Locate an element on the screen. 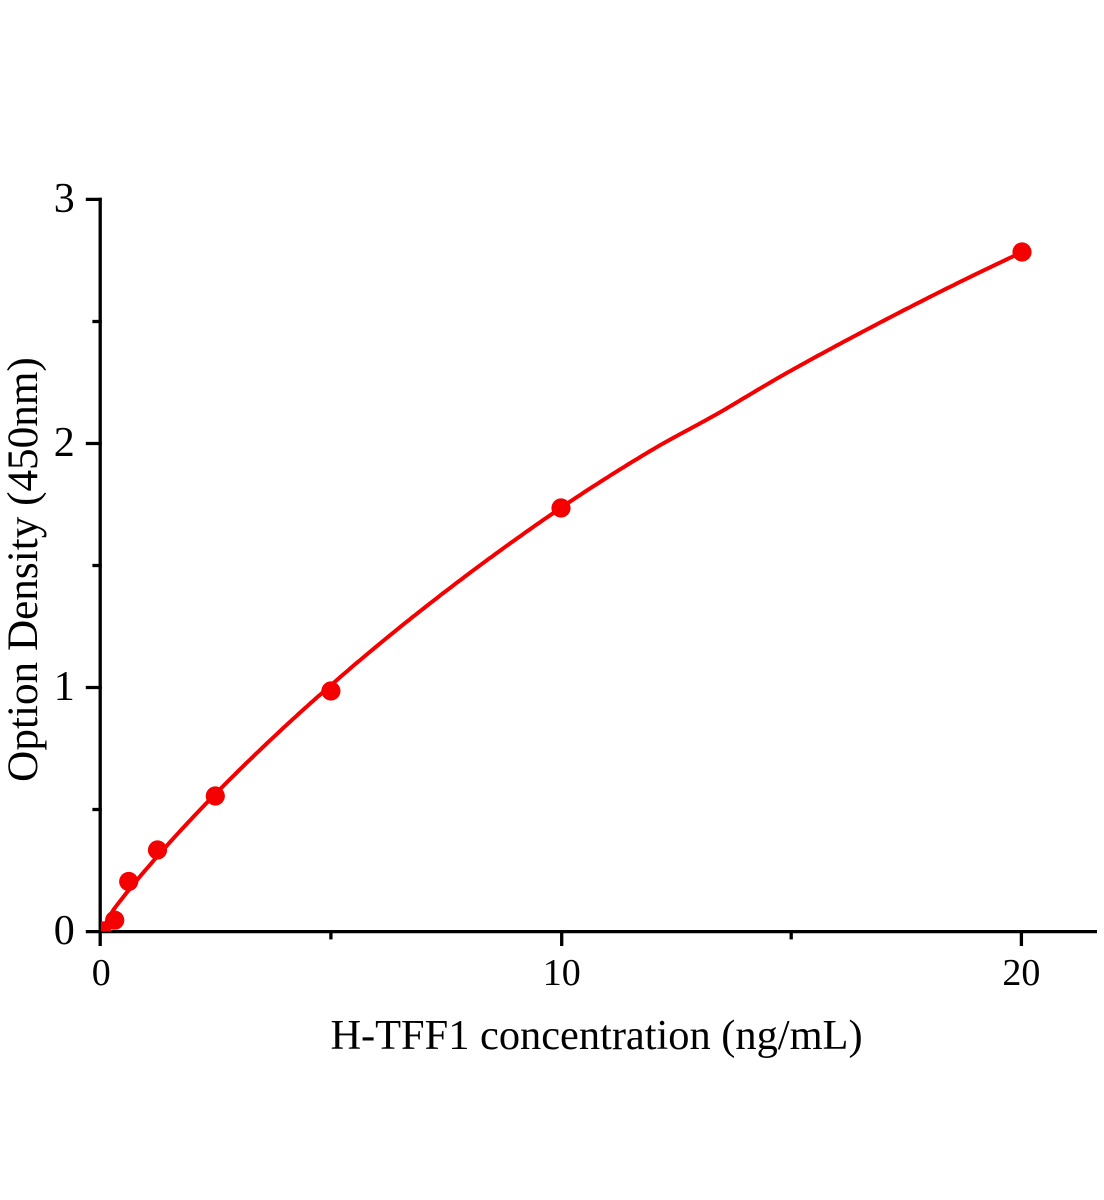 Image resolution: width=1104 pixels, height=1200 pixels. svg-text: Option Density (450nm) is located at coordinates (23, 569).